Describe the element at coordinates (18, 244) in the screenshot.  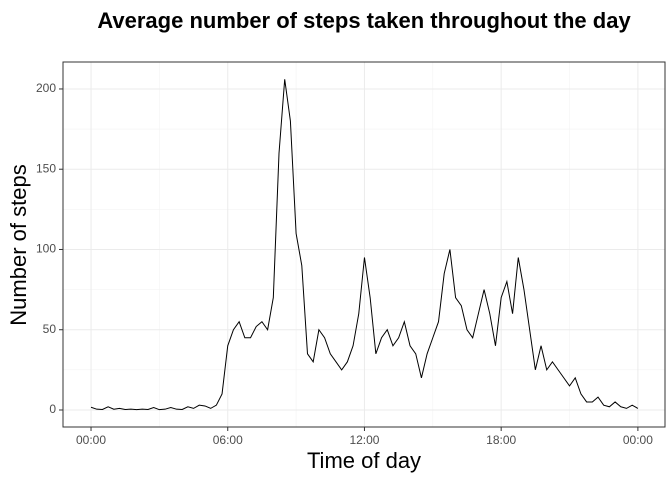
I see `y-axis-label: Number of steps` at that location.